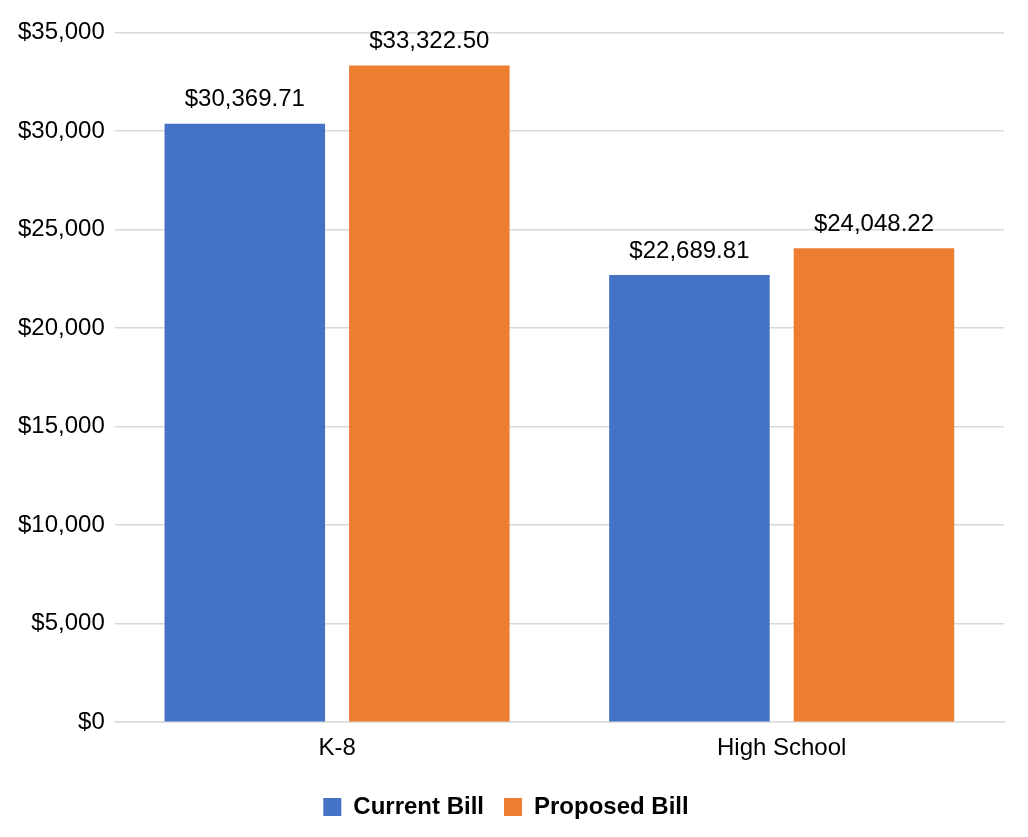 Image resolution: width=1028 pixels, height=837 pixels. I want to click on y-tick-label: $15,000, so click(61, 425).